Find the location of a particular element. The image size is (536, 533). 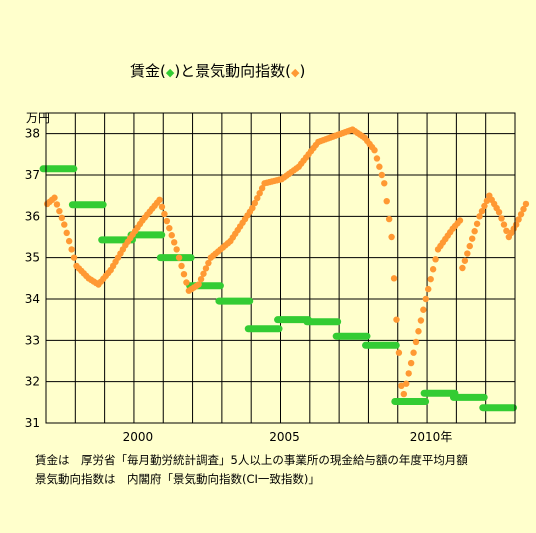

y-tick-label: 35 is located at coordinates (32, 258).